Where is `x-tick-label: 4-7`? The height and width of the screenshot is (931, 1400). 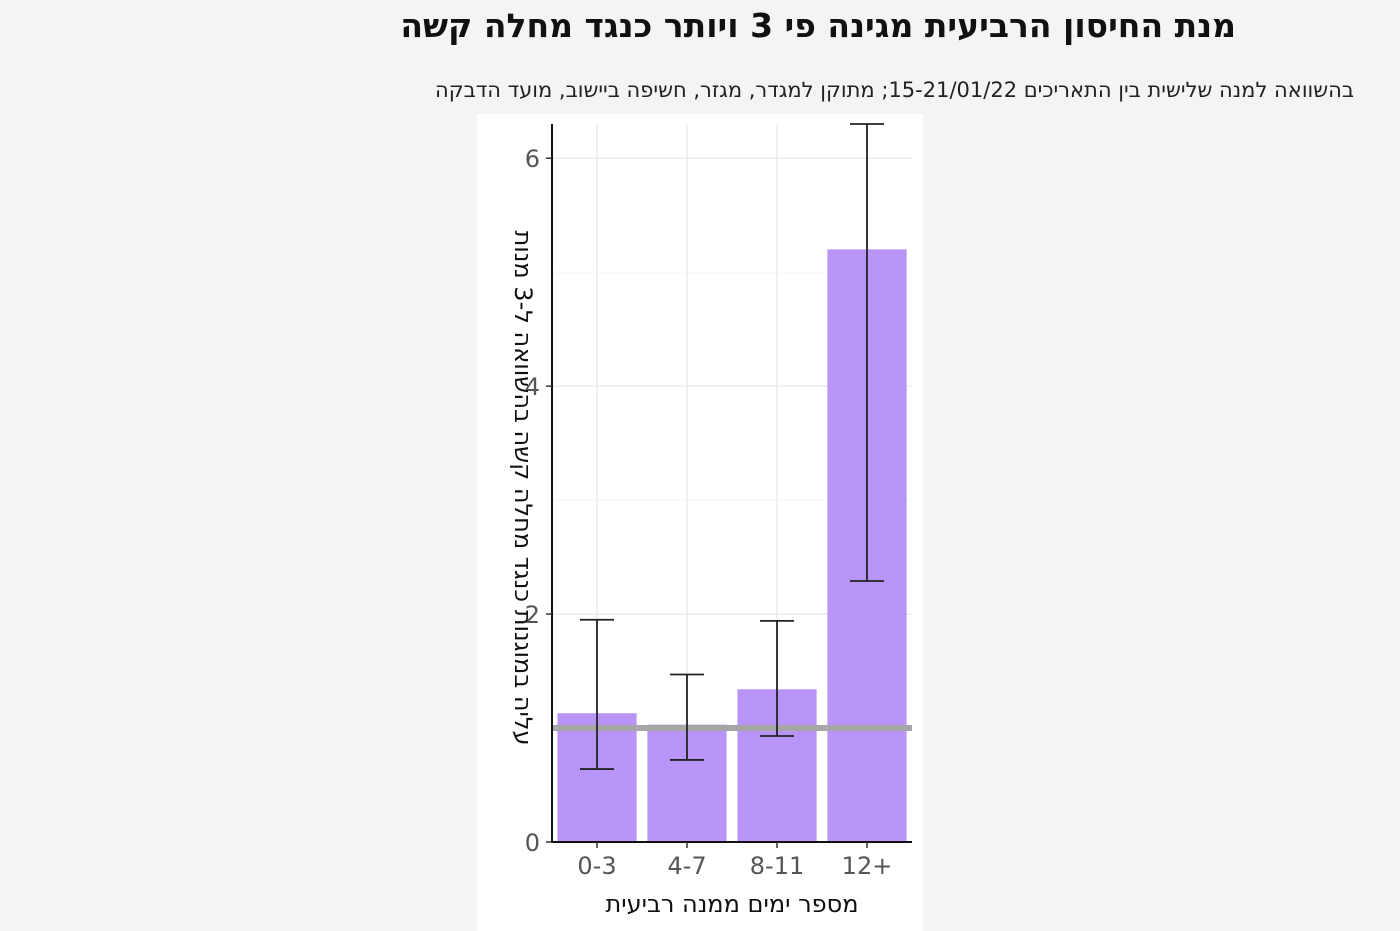
x-tick-label: 4-7 is located at coordinates (686, 866).